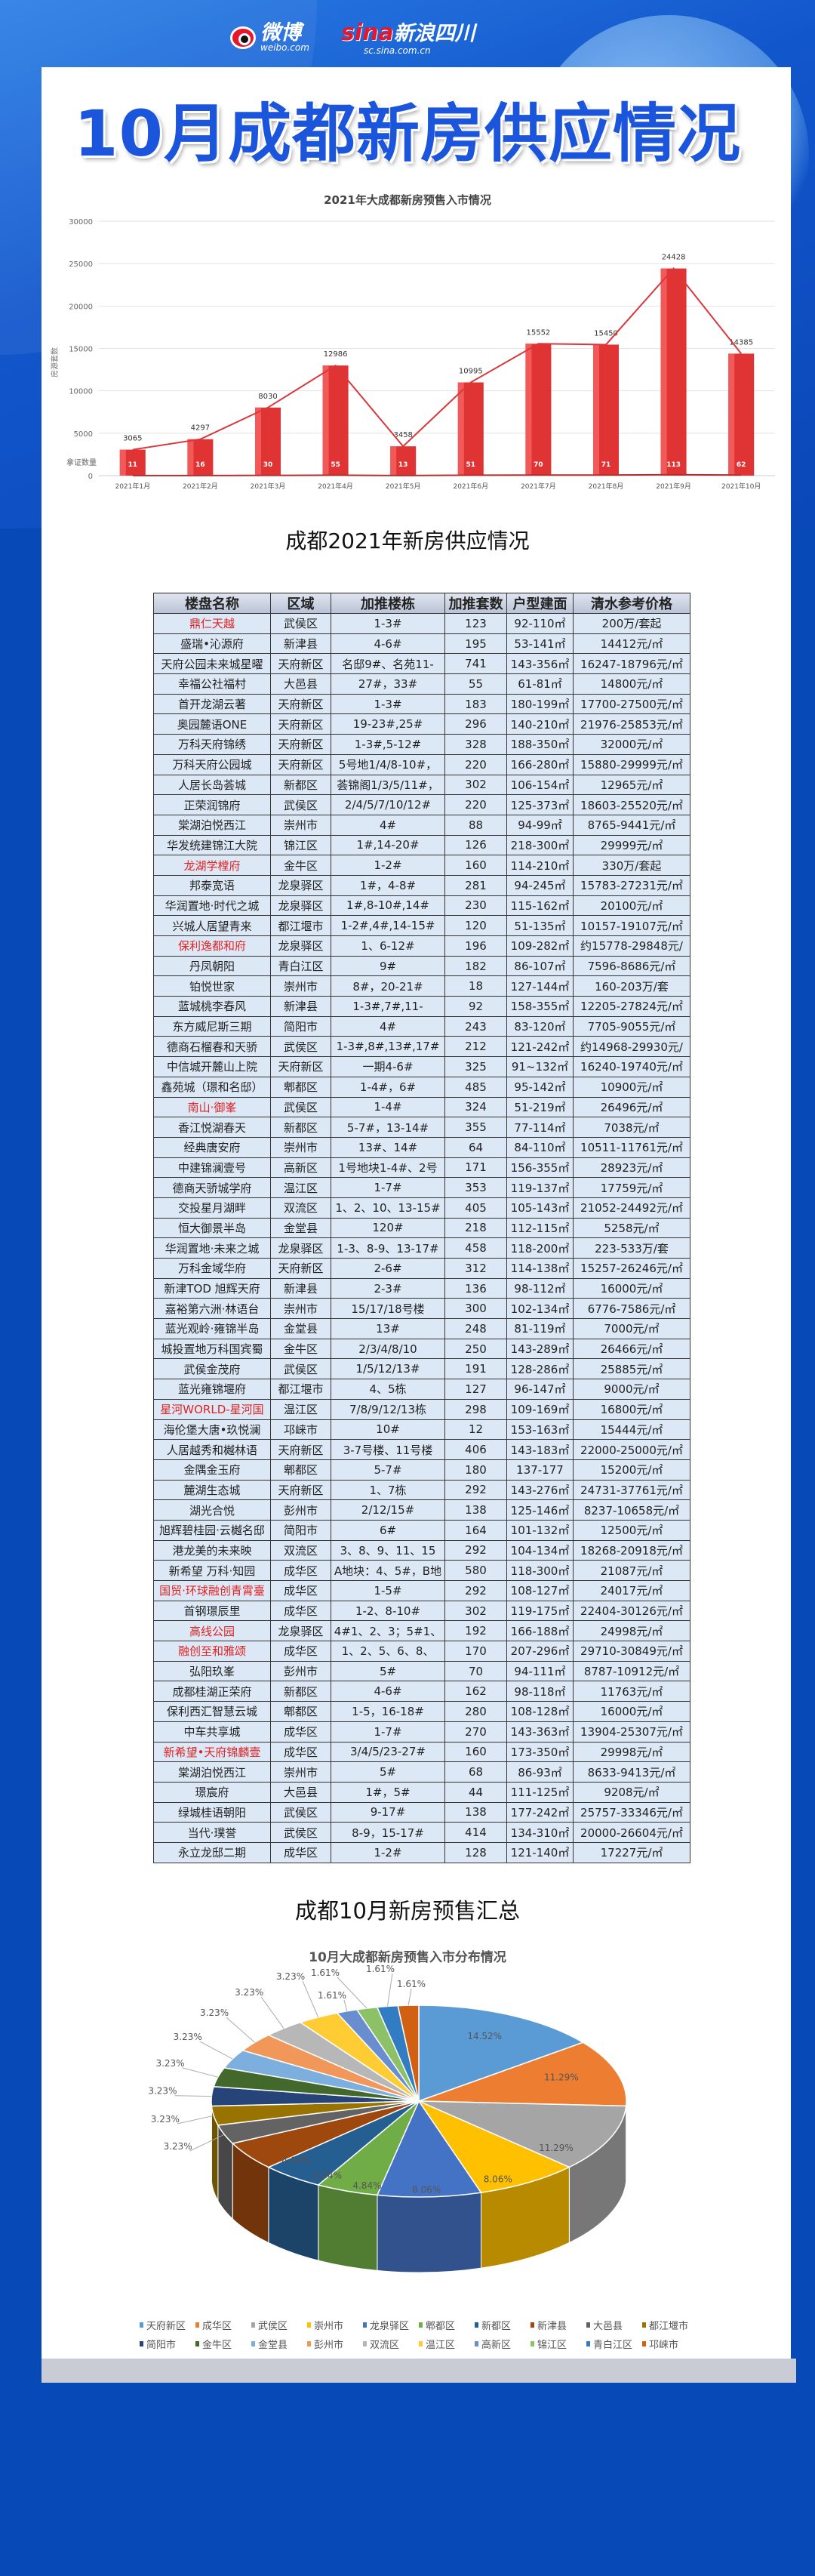 This screenshot has height=2576, width=815. I want to click on area-cell: 77-114㎡, so click(540, 1127).